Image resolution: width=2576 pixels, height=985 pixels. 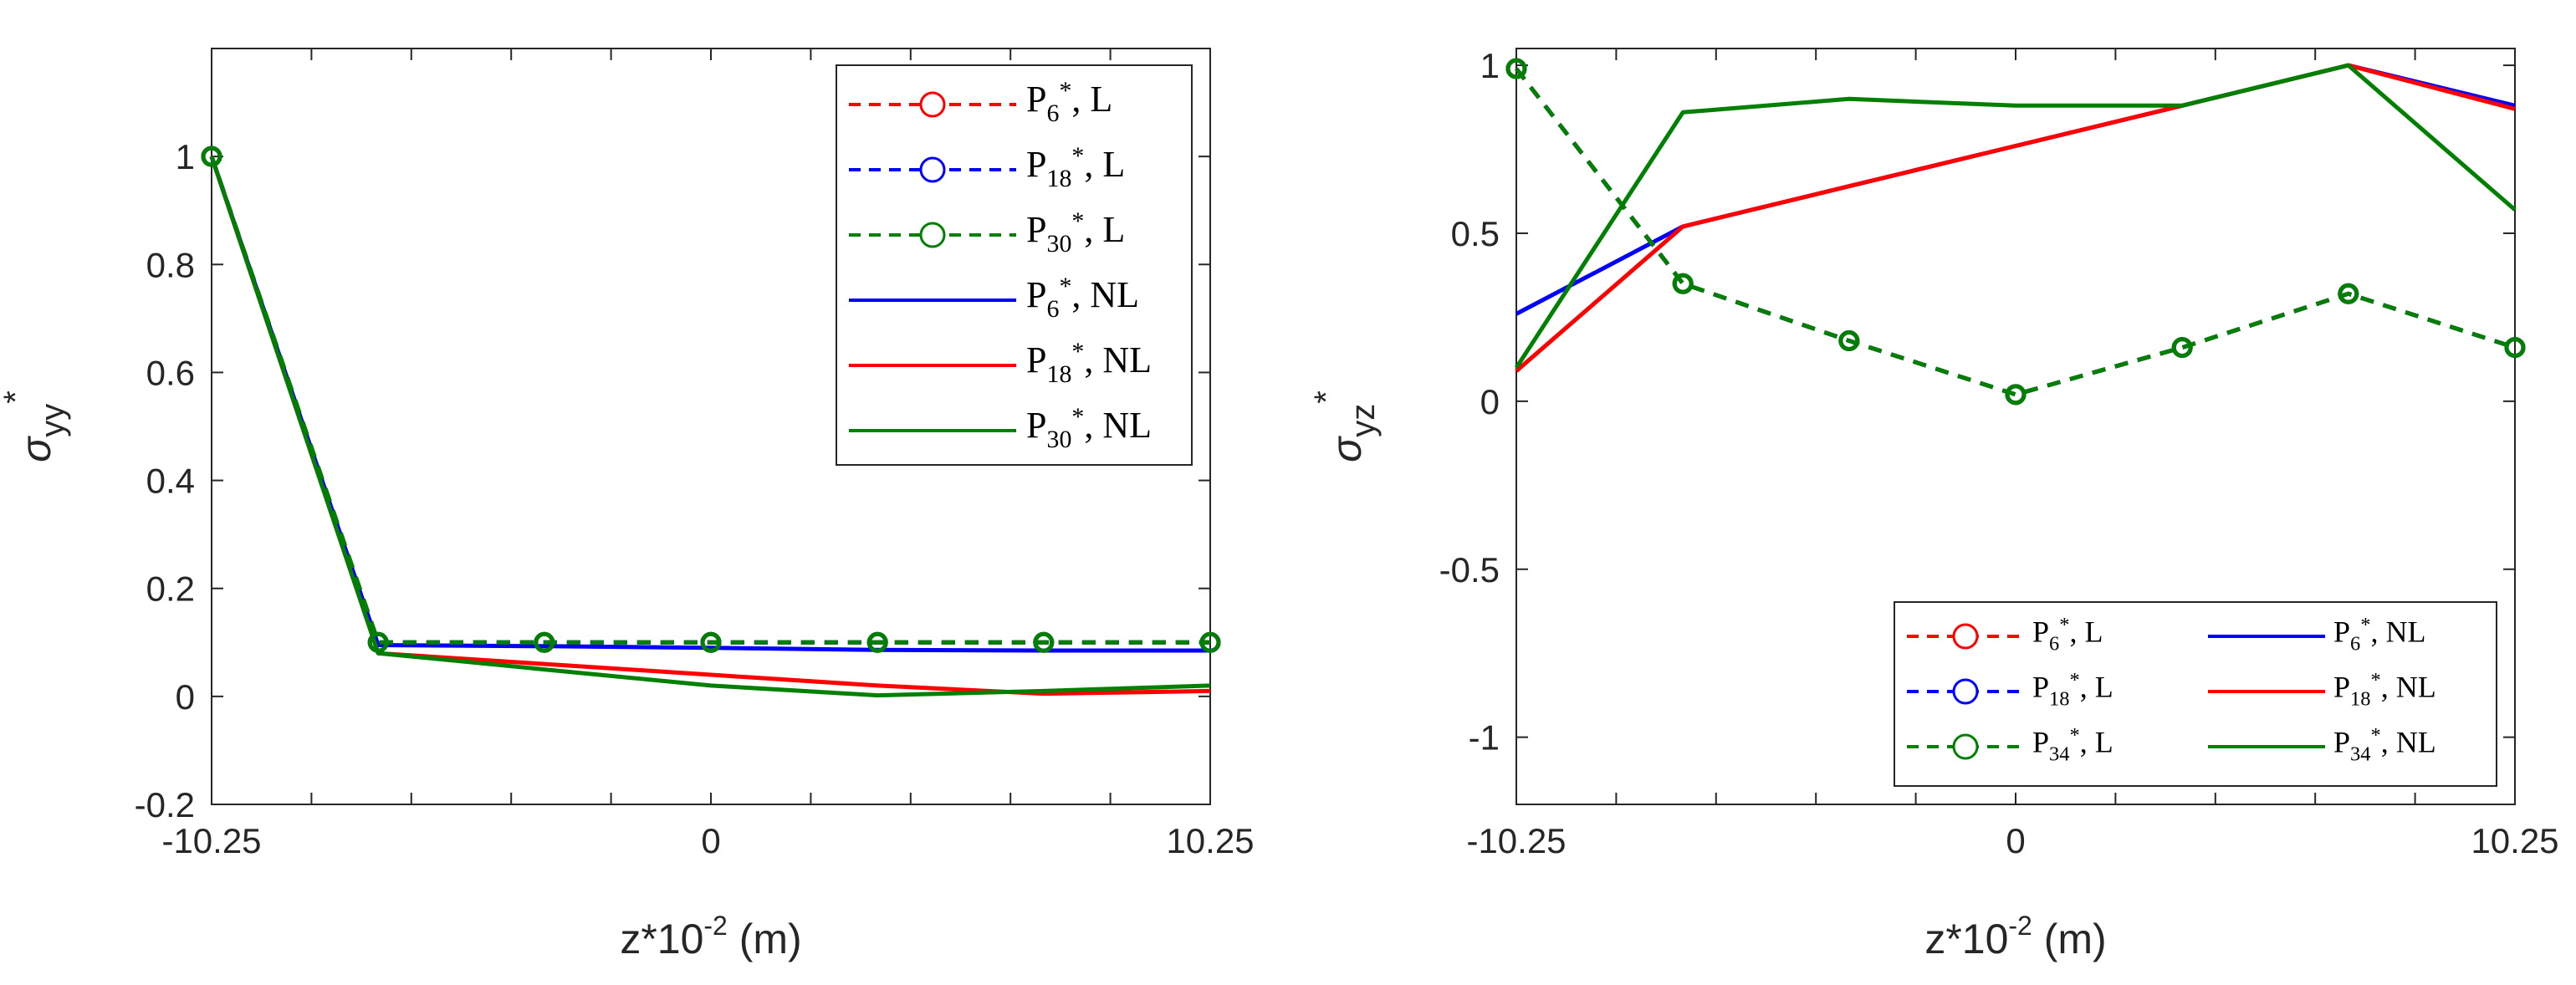 I want to click on y-tick-label: -0.5, so click(x=1469, y=569).